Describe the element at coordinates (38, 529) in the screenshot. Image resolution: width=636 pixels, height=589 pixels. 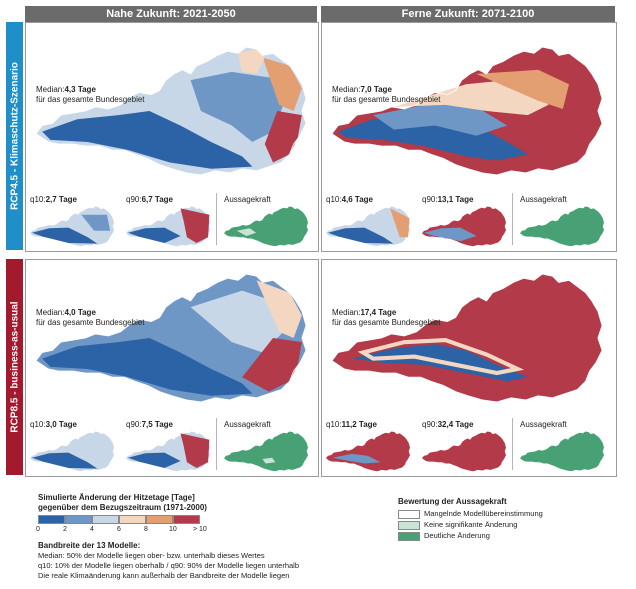
I see `tick-label: 0` at that location.